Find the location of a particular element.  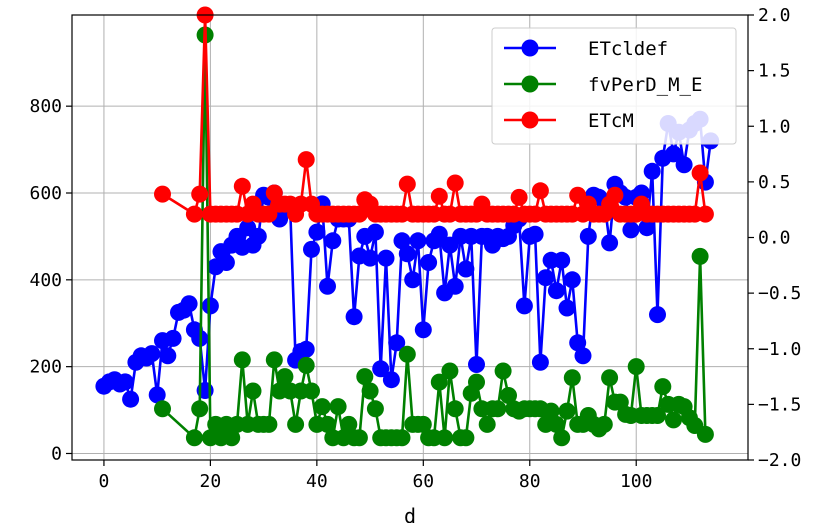

legend-box is located at coordinates (614, 86).